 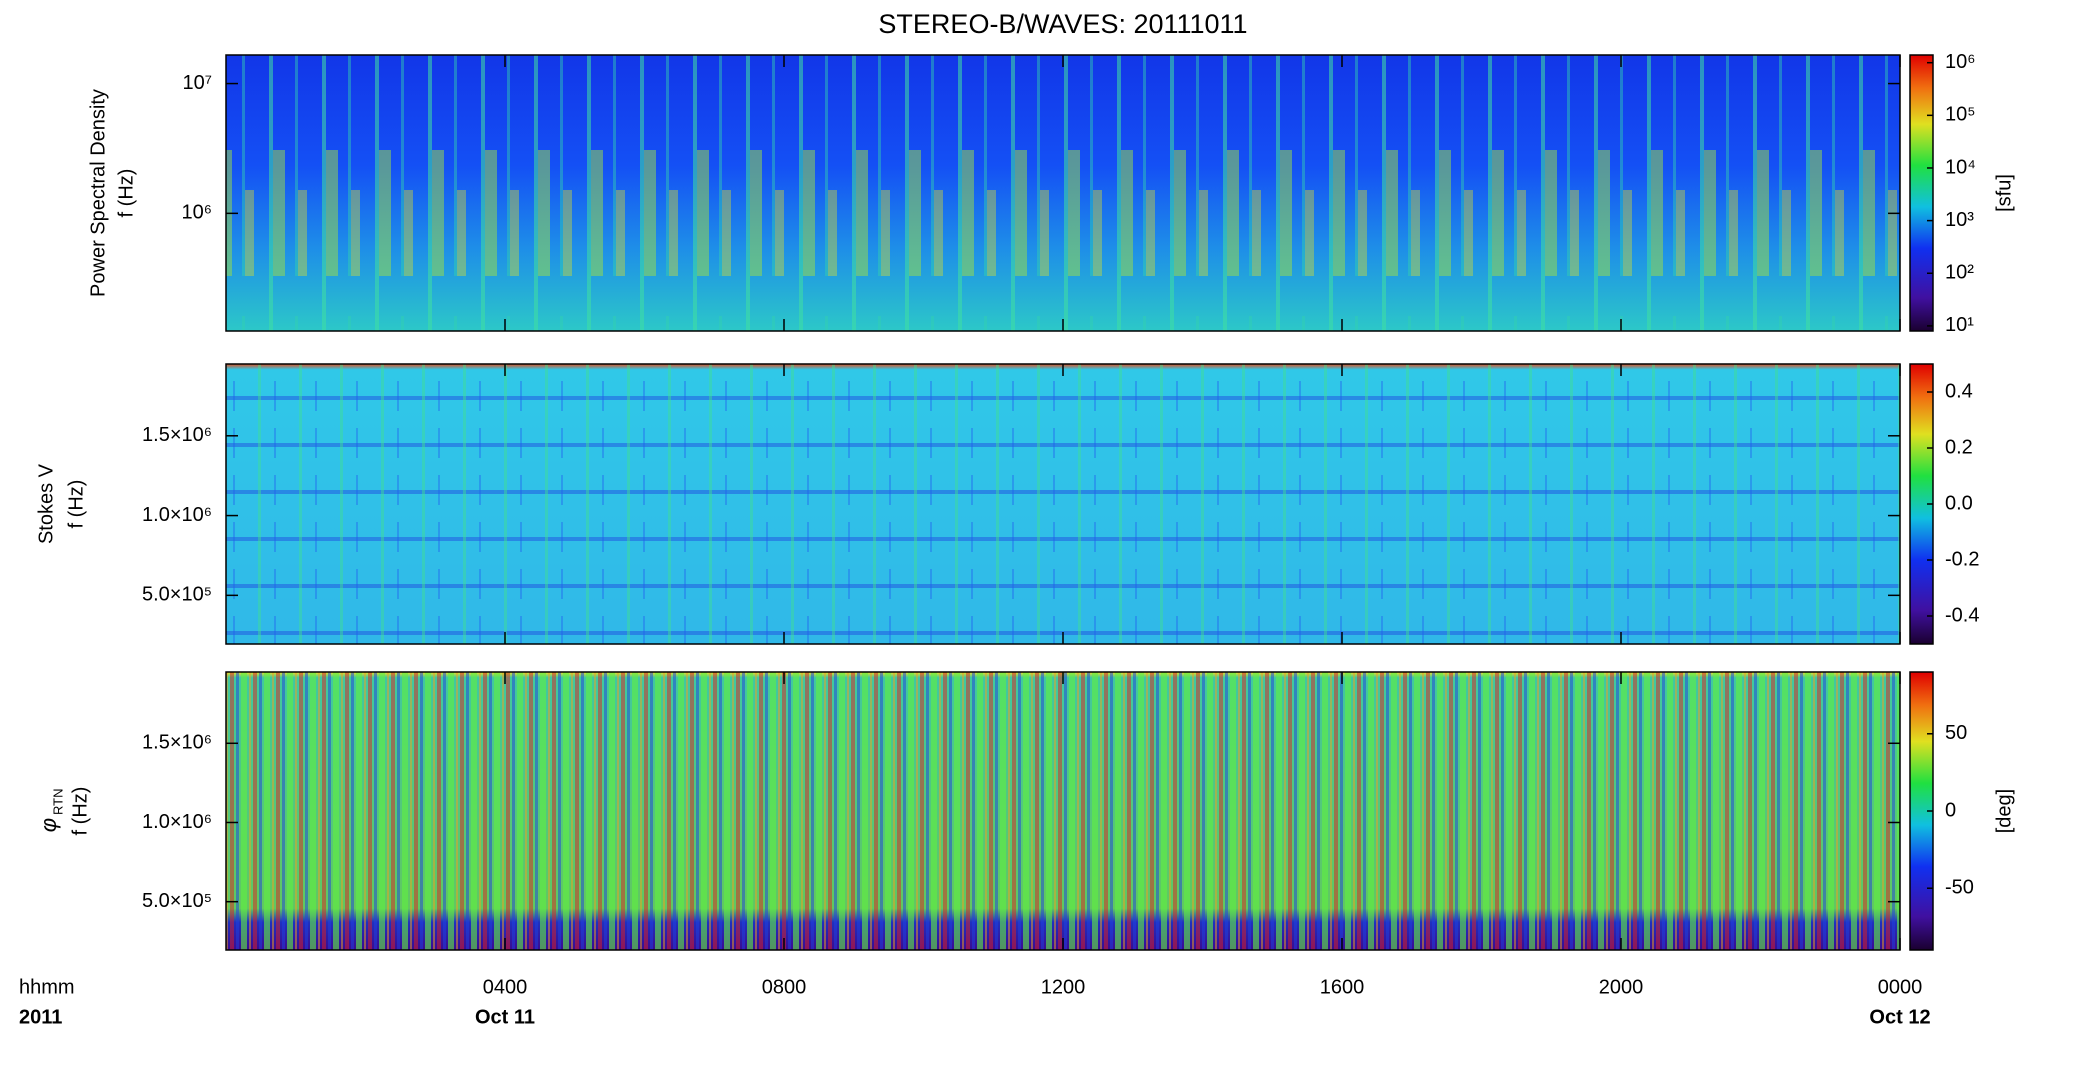 I want to click on x-axis-label: hhmm, so click(x=47, y=987).